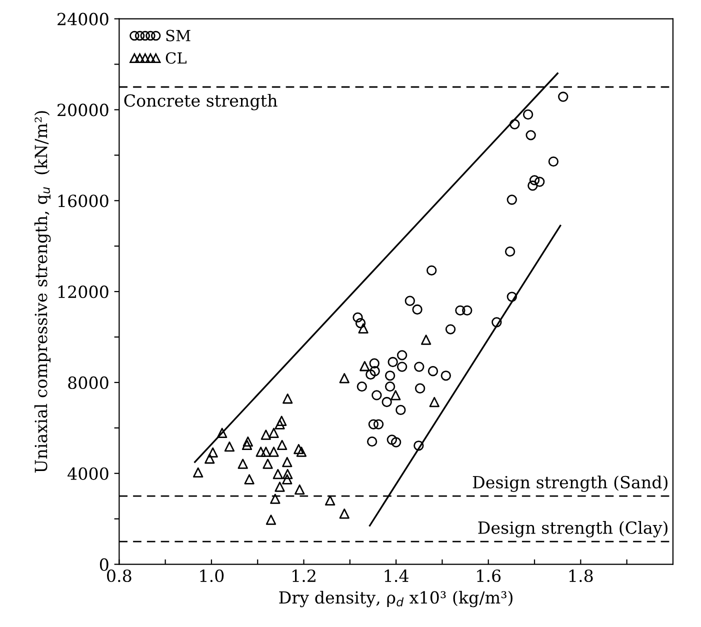 Image resolution: width=701 pixels, height=627 pixels. I want to click on x-tick-label: 1.8, so click(581, 575).